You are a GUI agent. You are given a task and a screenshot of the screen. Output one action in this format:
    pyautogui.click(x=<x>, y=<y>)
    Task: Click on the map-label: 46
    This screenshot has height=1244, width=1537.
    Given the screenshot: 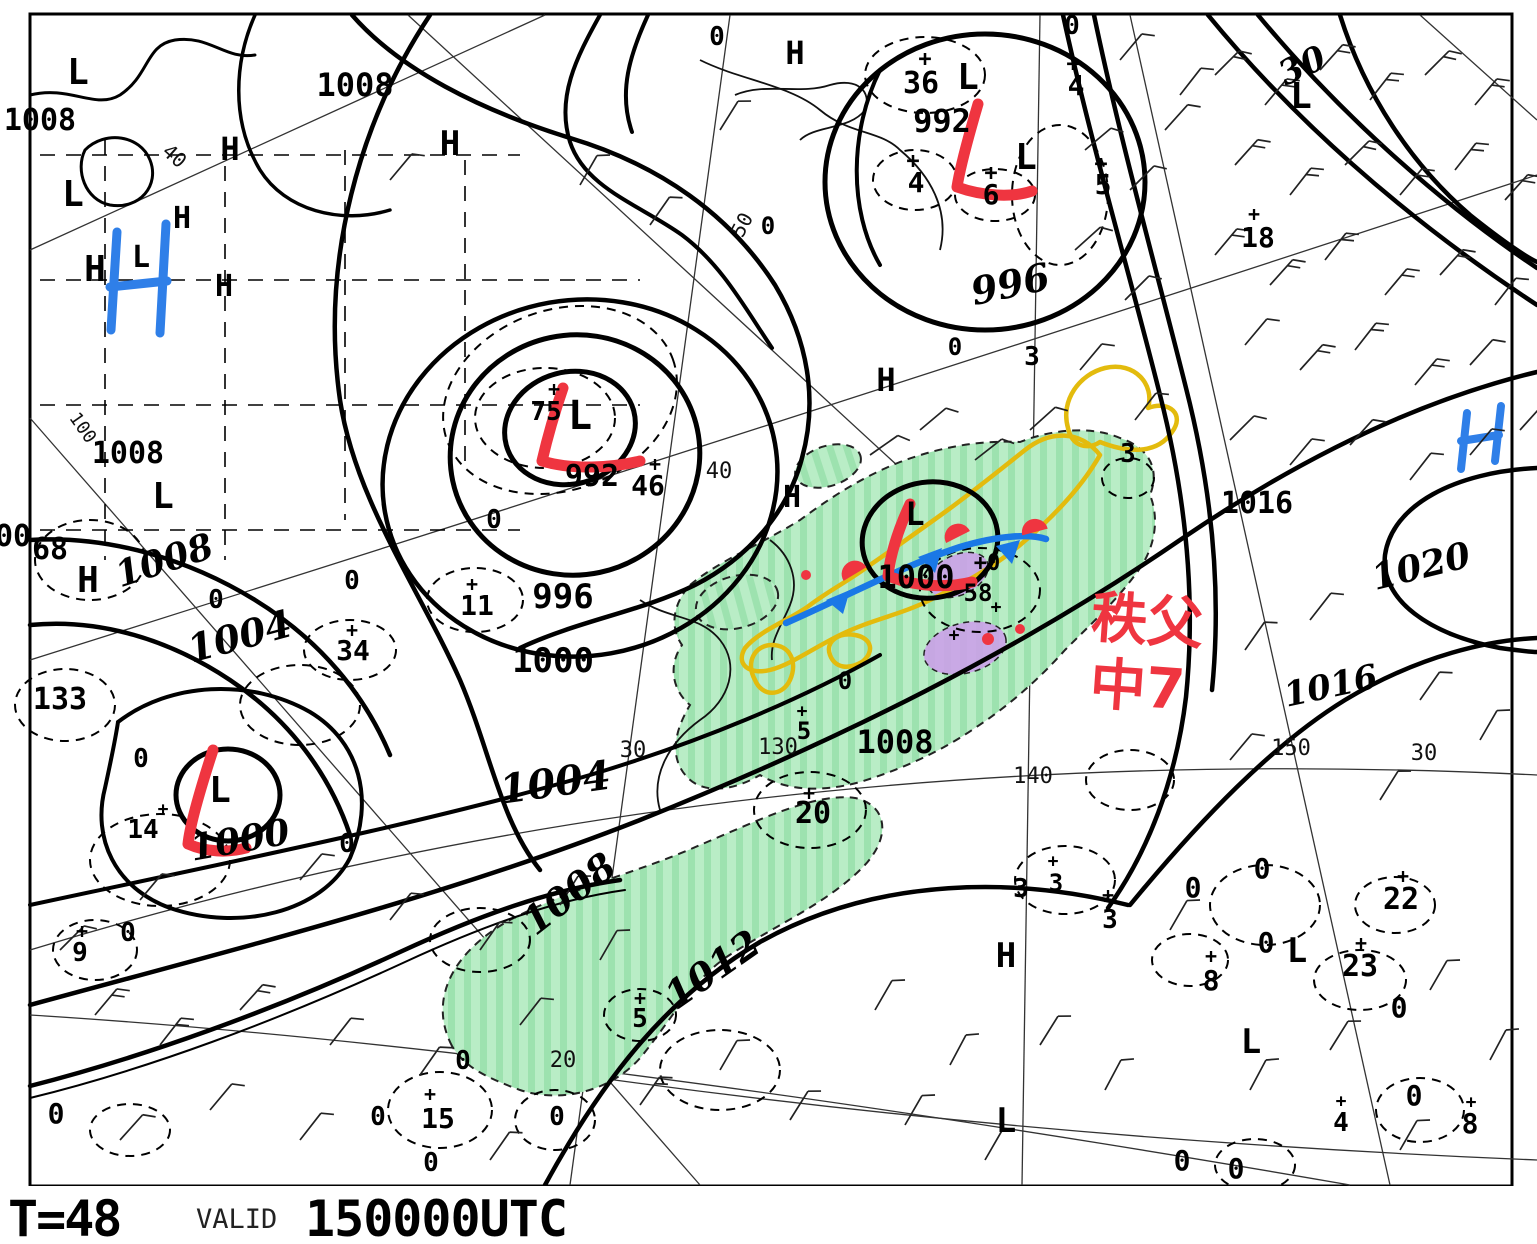 What is the action you would take?
    pyautogui.click(x=648, y=485)
    